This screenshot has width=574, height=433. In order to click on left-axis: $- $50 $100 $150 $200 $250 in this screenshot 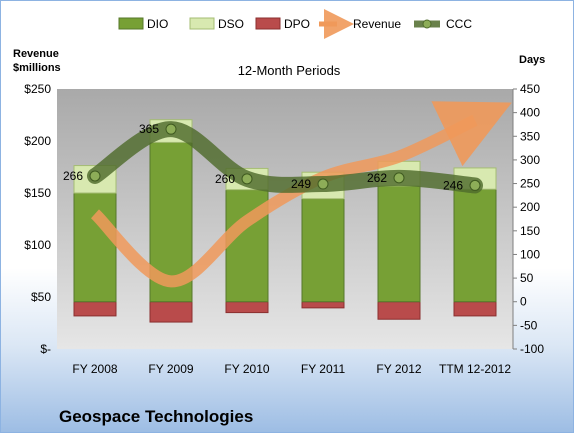, I will do `click(37, 219)`.